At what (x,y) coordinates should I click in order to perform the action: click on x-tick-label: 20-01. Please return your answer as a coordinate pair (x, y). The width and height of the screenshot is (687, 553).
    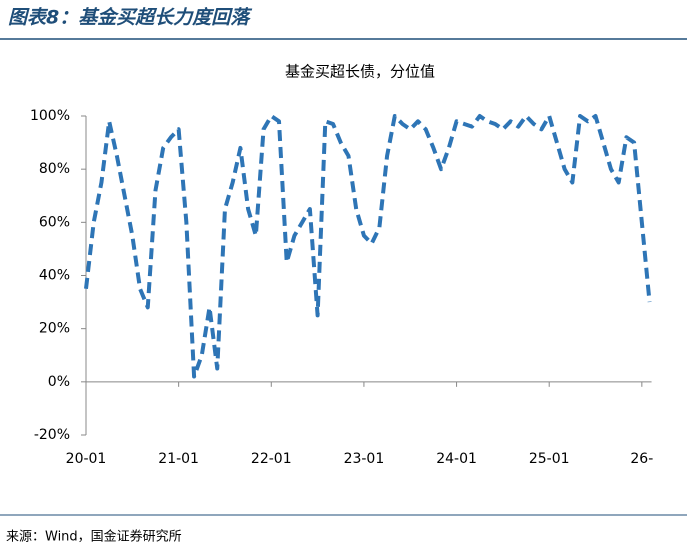
    Looking at the image, I should click on (86, 459).